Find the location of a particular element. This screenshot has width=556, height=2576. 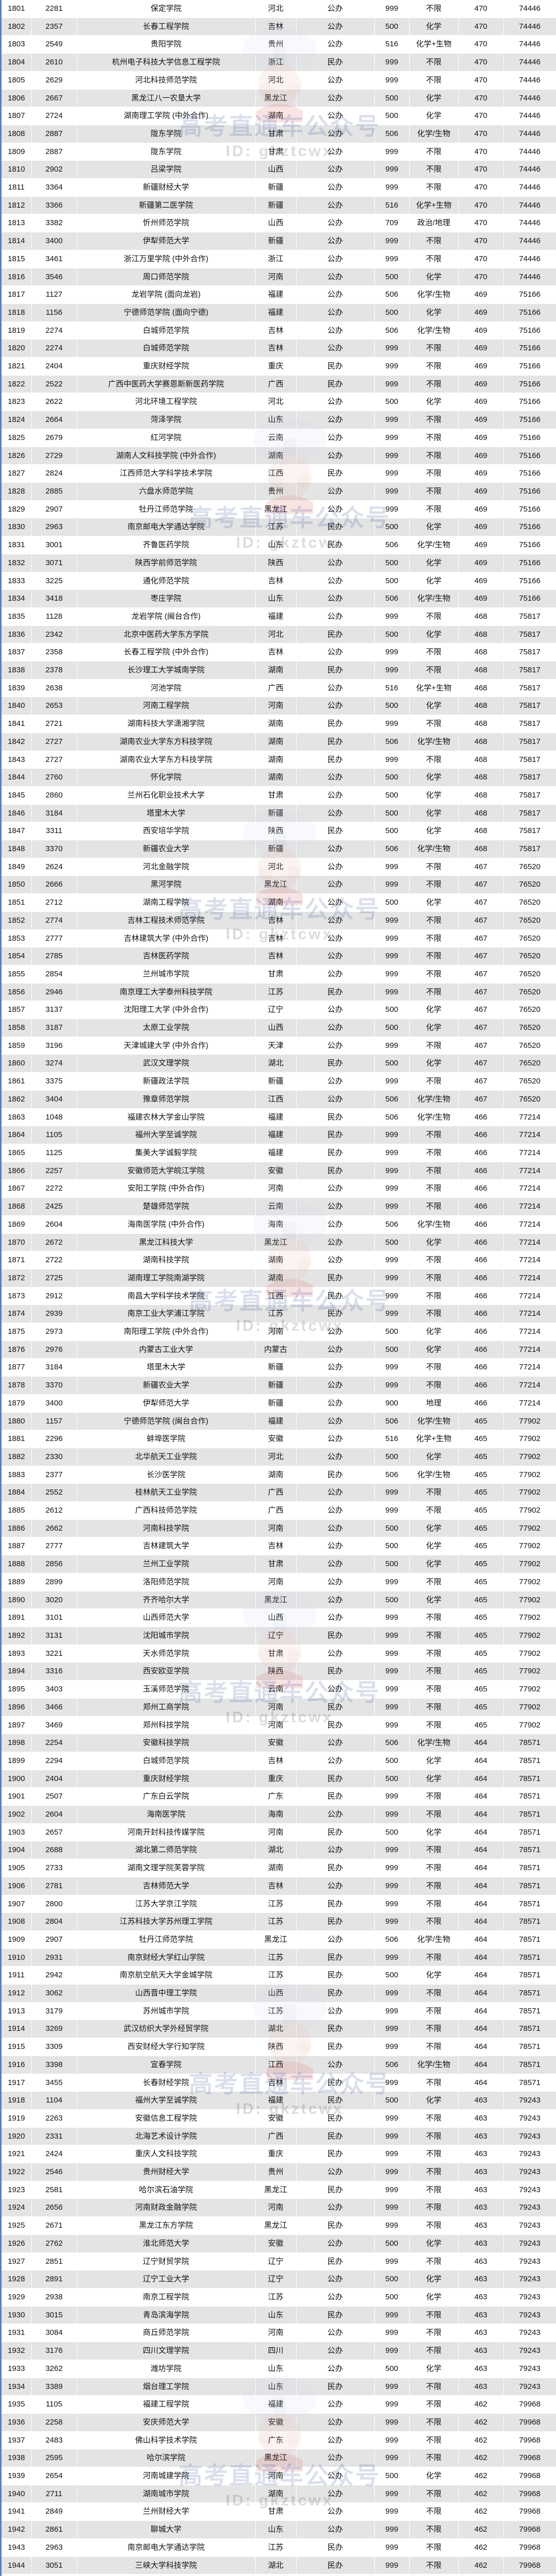

table-row: 1857 3137 沈阳理工大学 (中外合作) 辽宁 公办 500 化学 467 76520 is located at coordinates (279, 1010).